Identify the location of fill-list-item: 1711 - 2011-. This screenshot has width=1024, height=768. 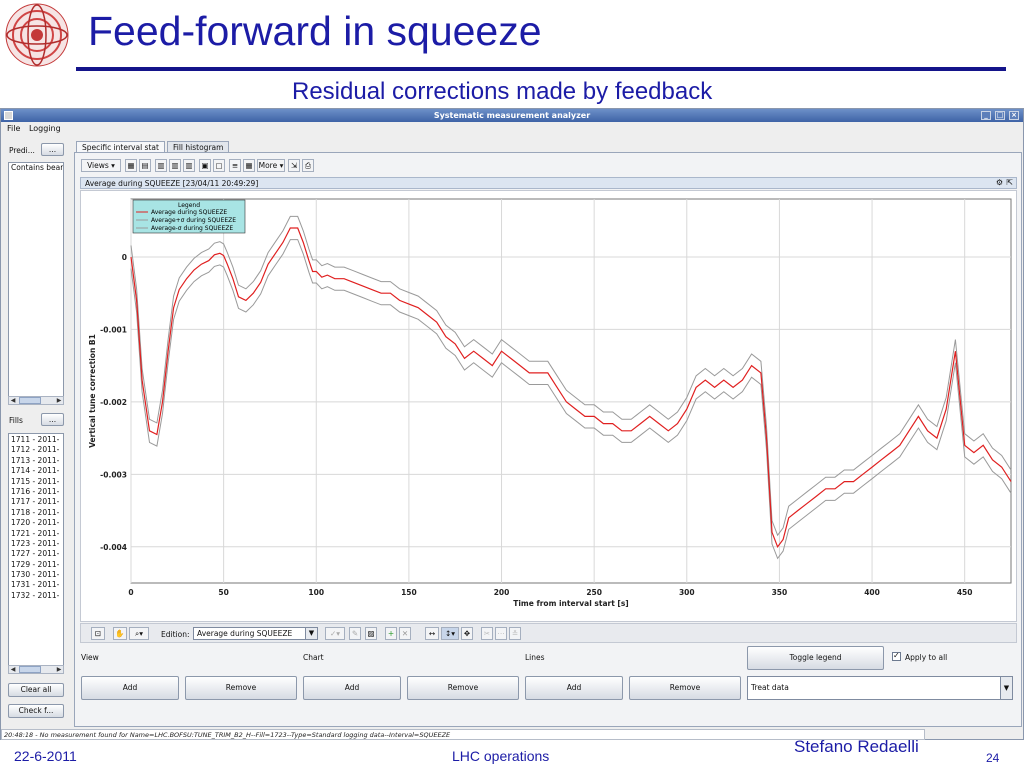
(35, 439).